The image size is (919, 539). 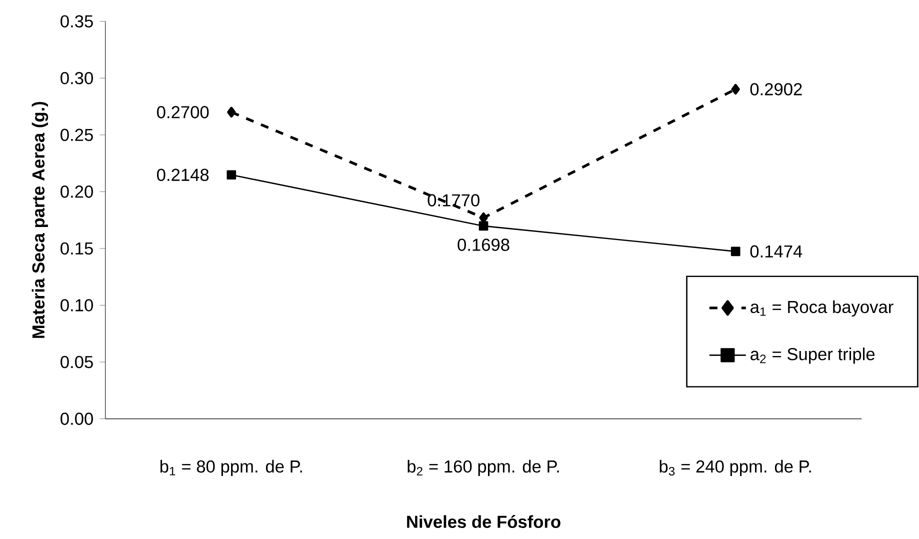 What do you see at coordinates (76, 135) in the screenshot?
I see `y-tick-label: 0.25` at bounding box center [76, 135].